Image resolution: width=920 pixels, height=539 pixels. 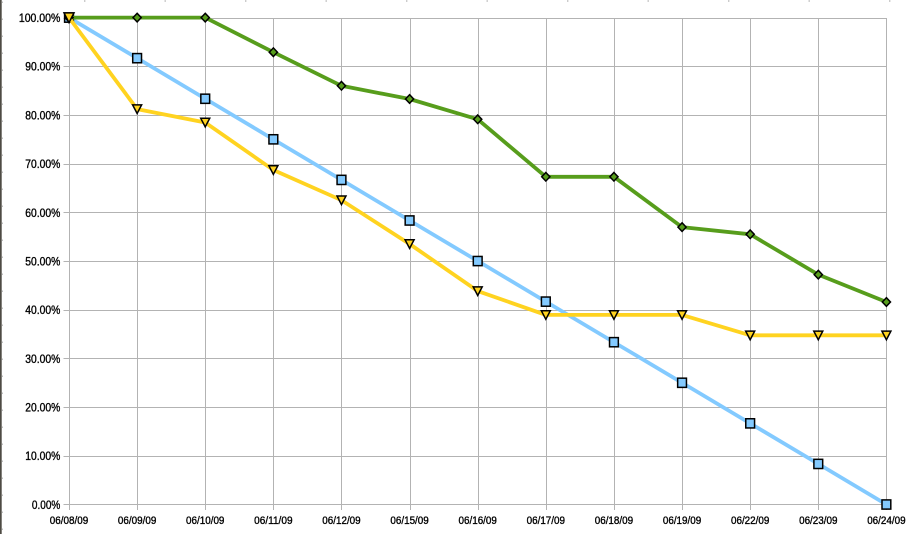 What do you see at coordinates (42, 456) in the screenshot?
I see `svg-text: 10.00%` at bounding box center [42, 456].